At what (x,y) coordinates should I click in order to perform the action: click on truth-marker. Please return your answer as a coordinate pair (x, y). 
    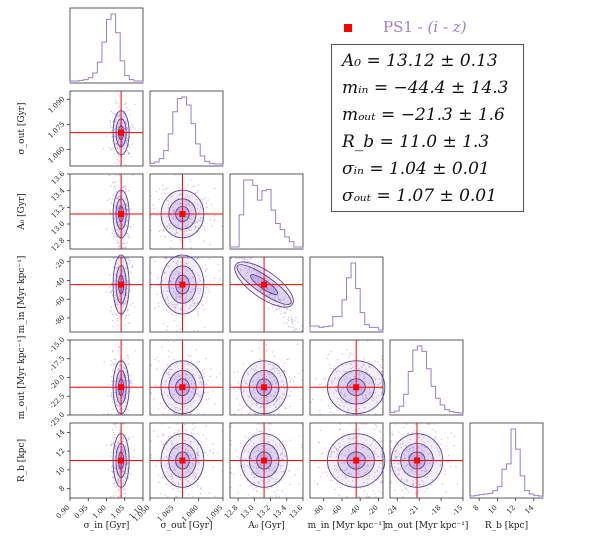
    Looking at the image, I should click on (121, 387).